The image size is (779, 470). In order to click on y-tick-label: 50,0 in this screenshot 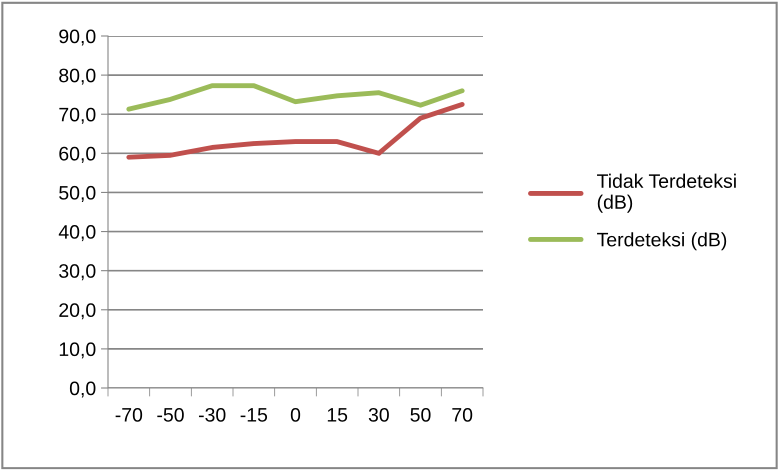, I will do `click(77, 194)`.